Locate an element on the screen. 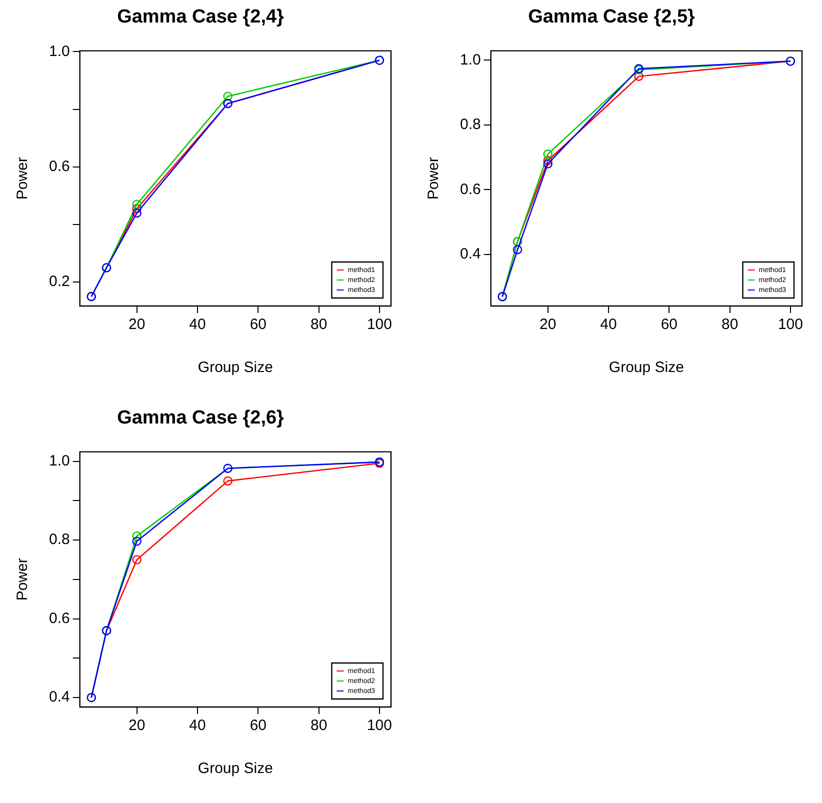 The image size is (822, 803). y-tick-label: 0.2 is located at coordinates (59, 281).